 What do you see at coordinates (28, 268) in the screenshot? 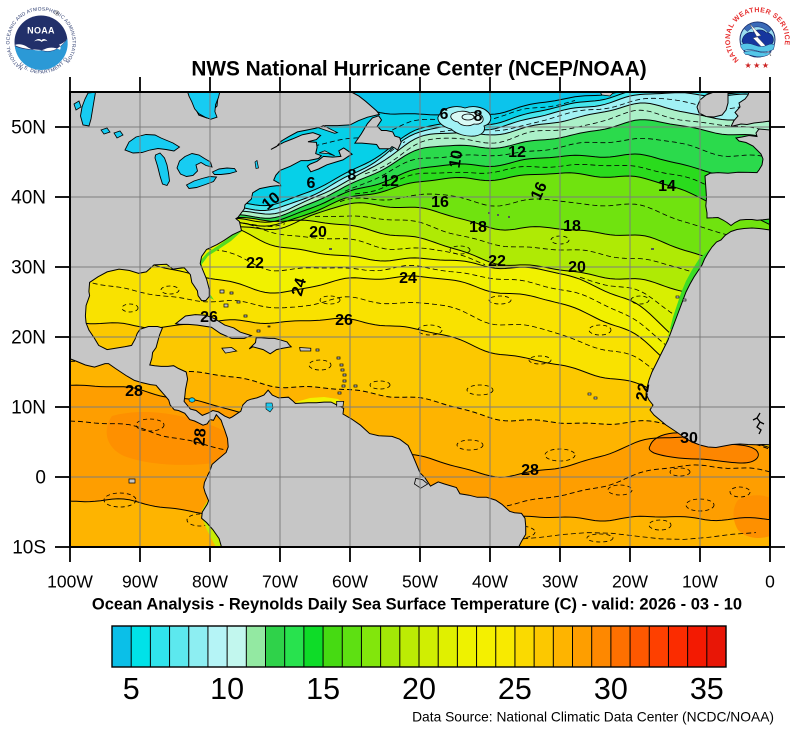
I see `svg-text: 30N` at bounding box center [28, 268].